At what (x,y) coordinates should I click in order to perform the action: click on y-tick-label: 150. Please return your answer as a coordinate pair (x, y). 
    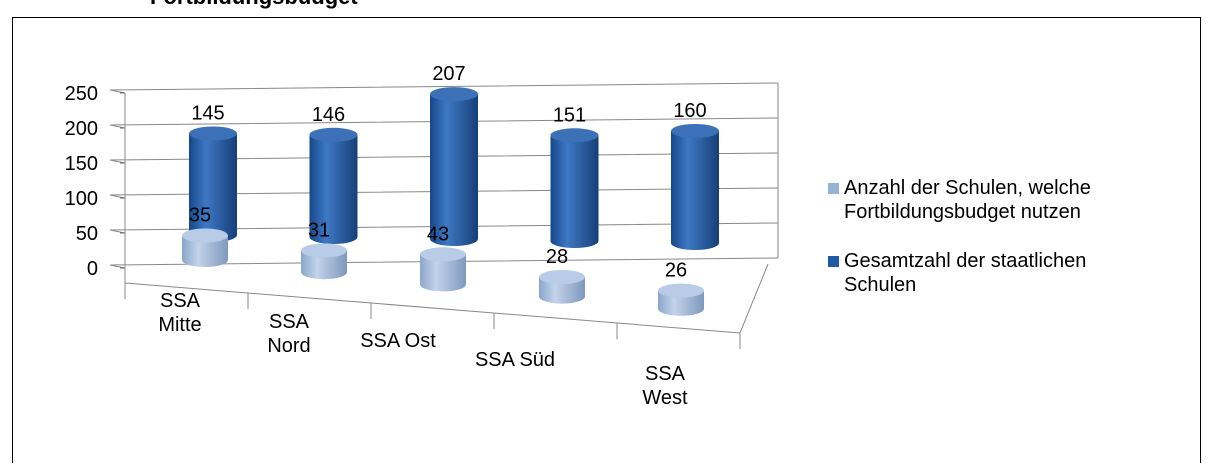
    Looking at the image, I should click on (81, 164).